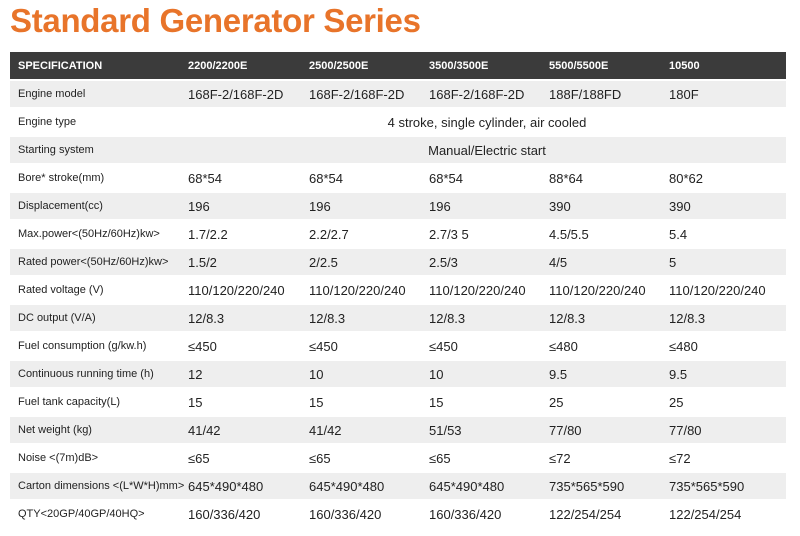 The height and width of the screenshot is (536, 800). I want to click on cell: 2/2.5, so click(361, 261).